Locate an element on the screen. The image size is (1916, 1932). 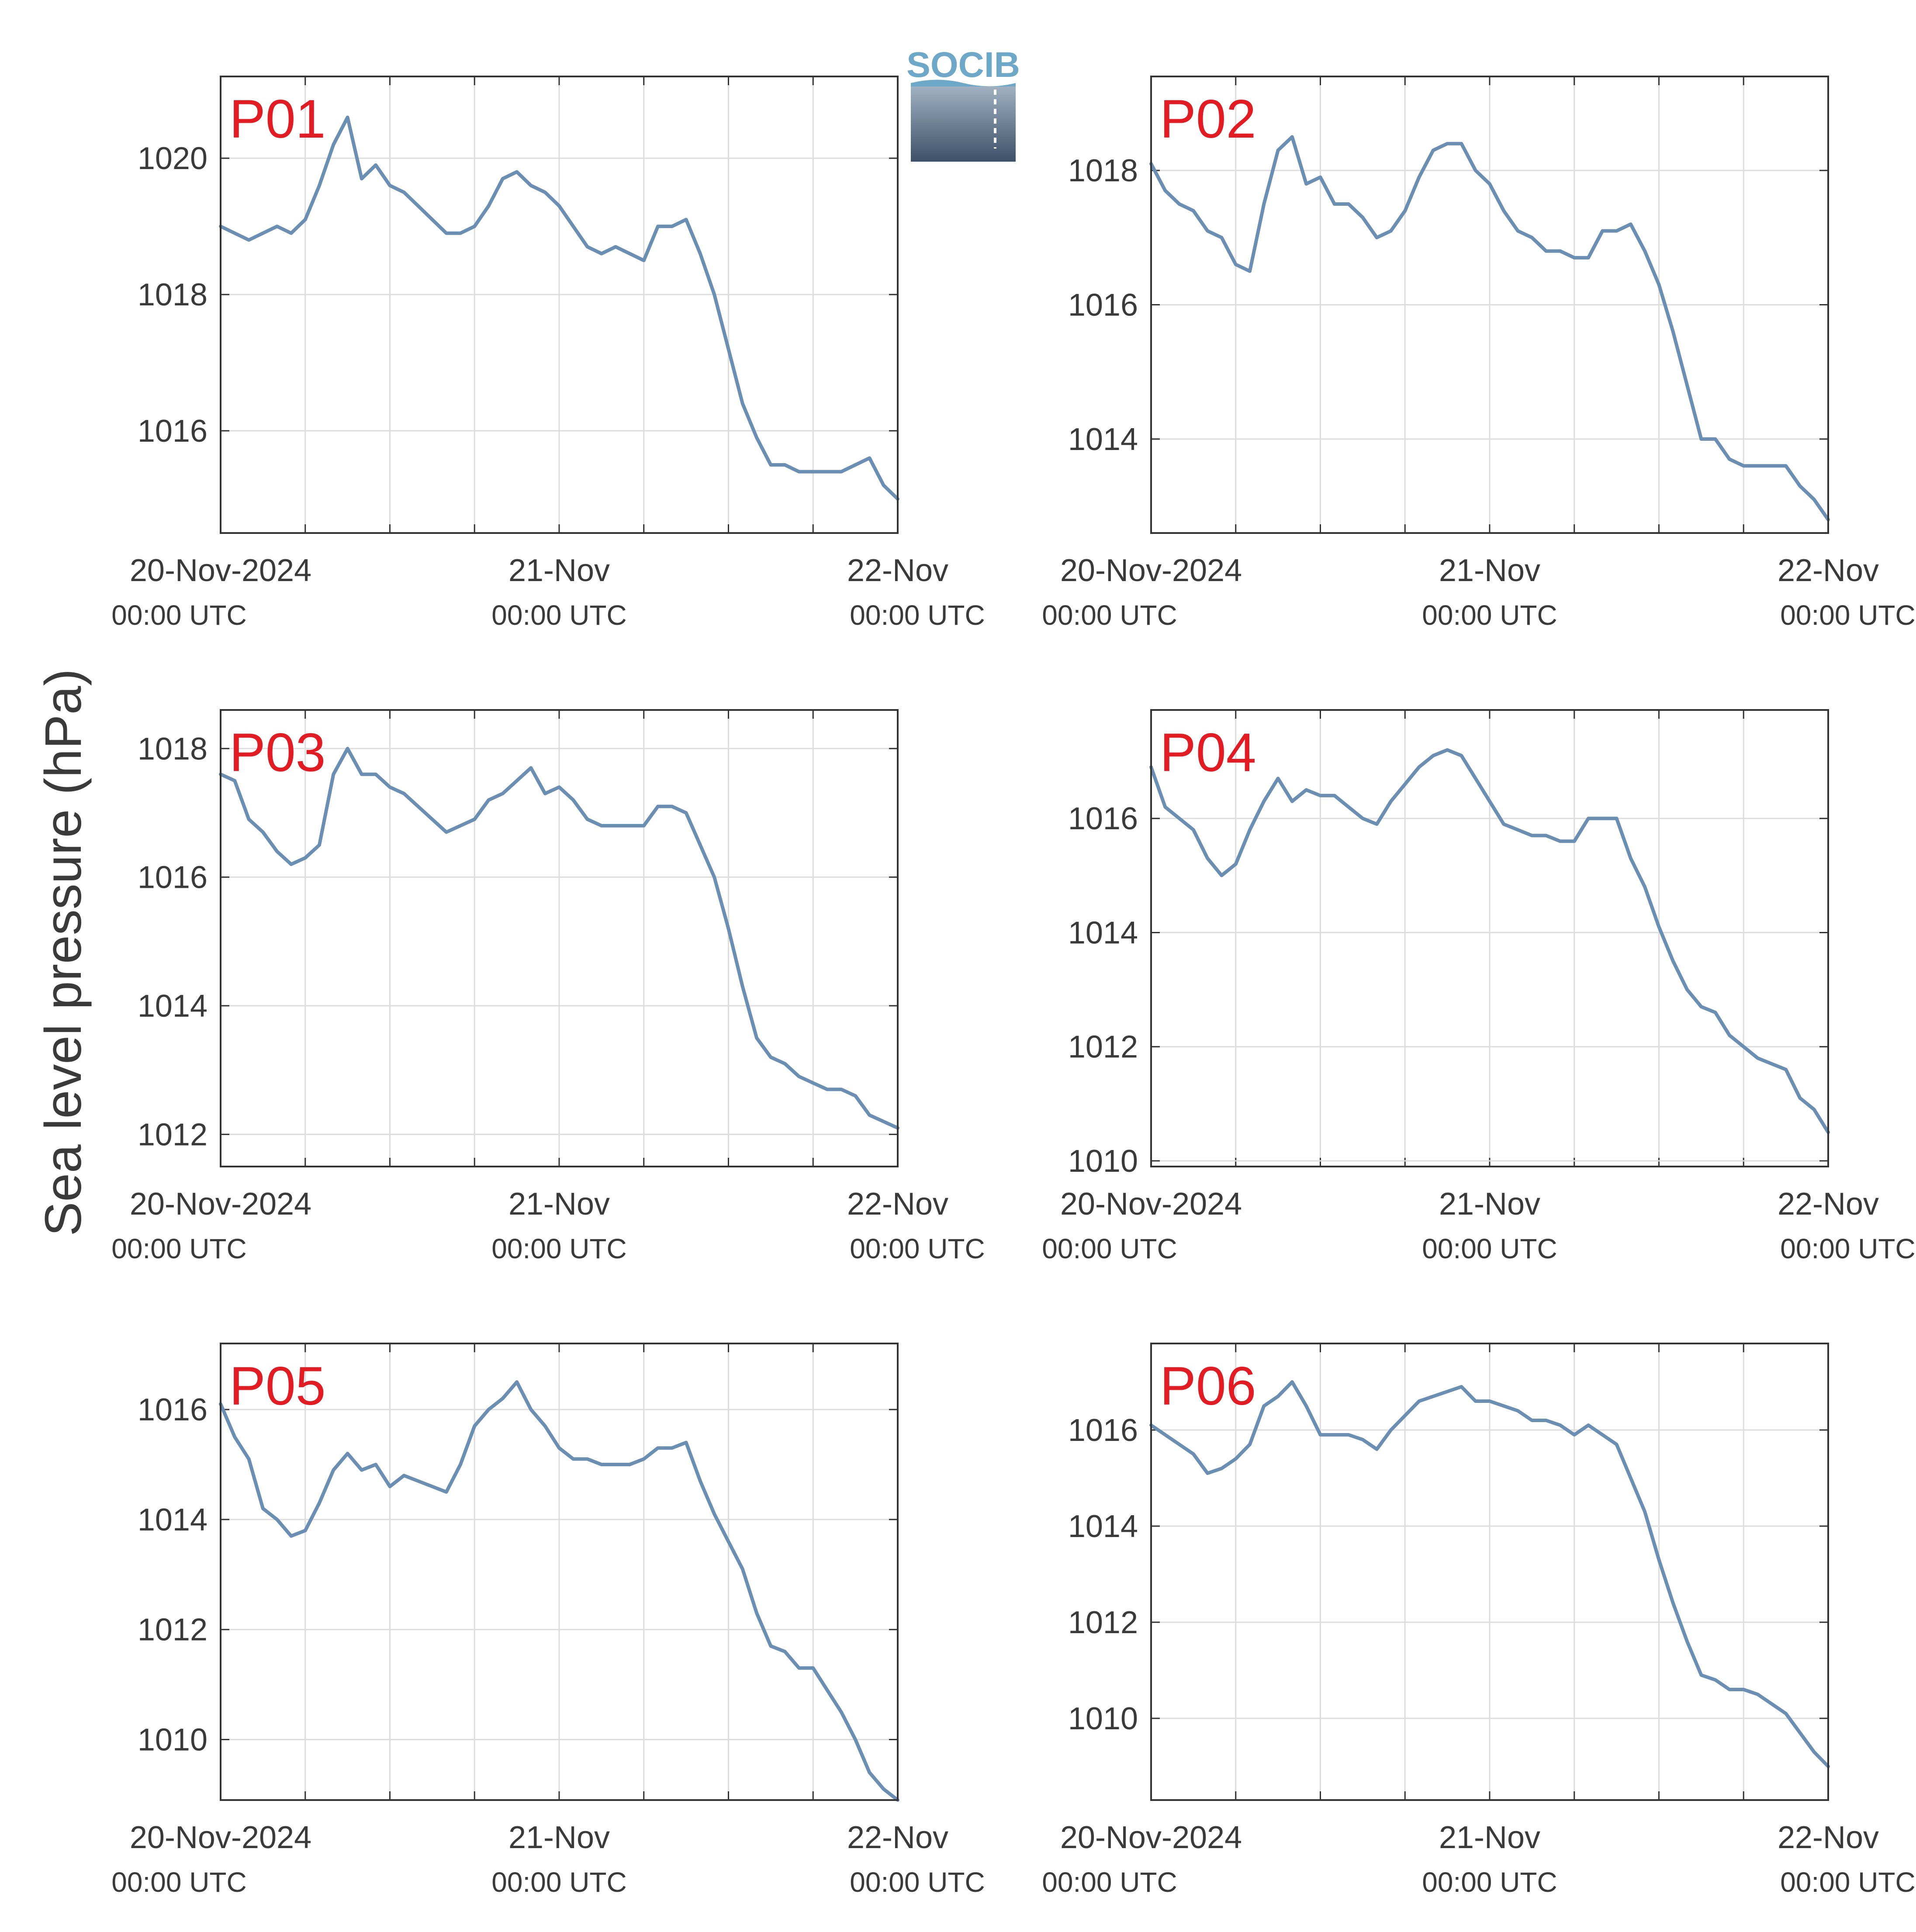
y-tick-label: 1020 is located at coordinates (173, 158).